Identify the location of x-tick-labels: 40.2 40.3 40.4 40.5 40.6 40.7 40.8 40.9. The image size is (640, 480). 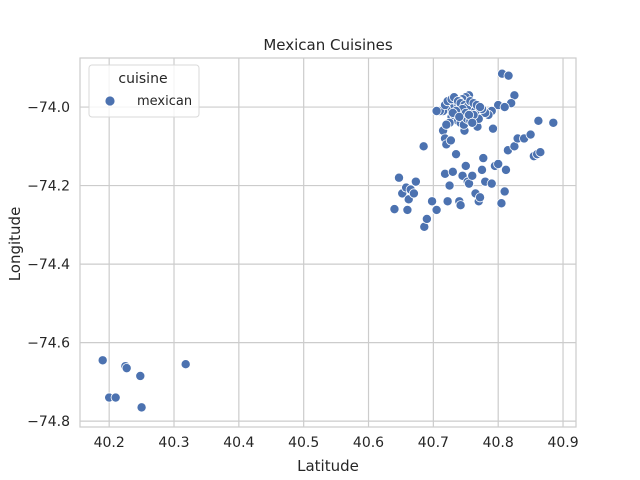
(336, 443).